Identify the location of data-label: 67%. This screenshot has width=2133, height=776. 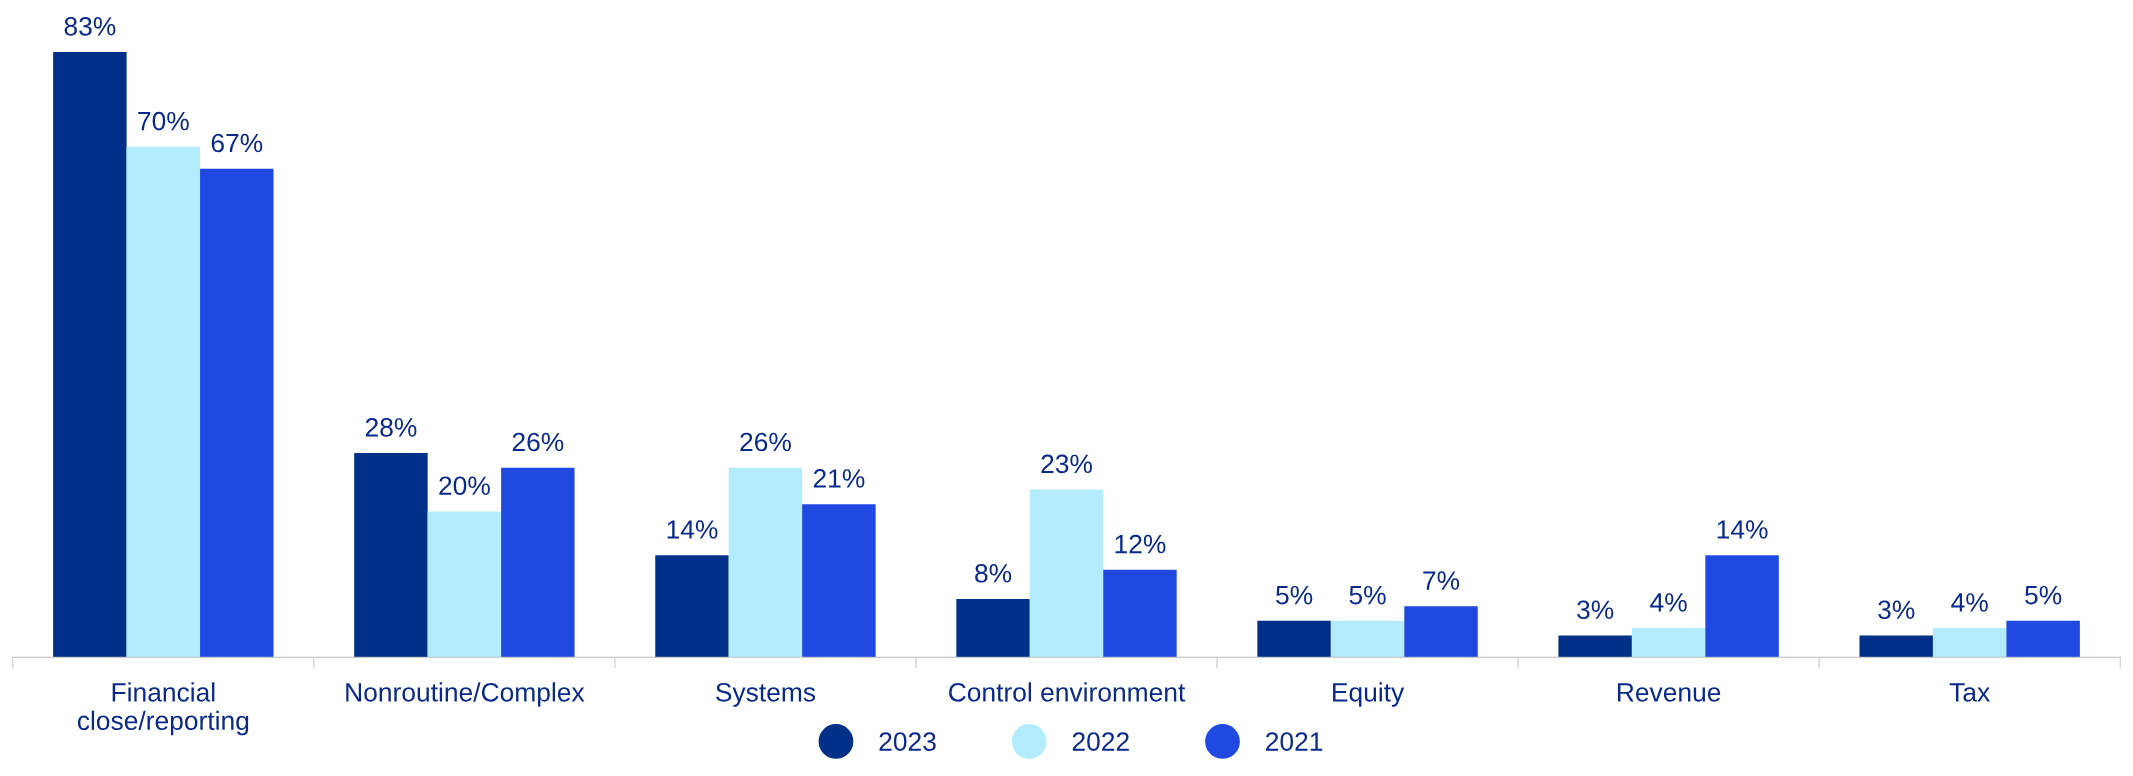
(237, 143).